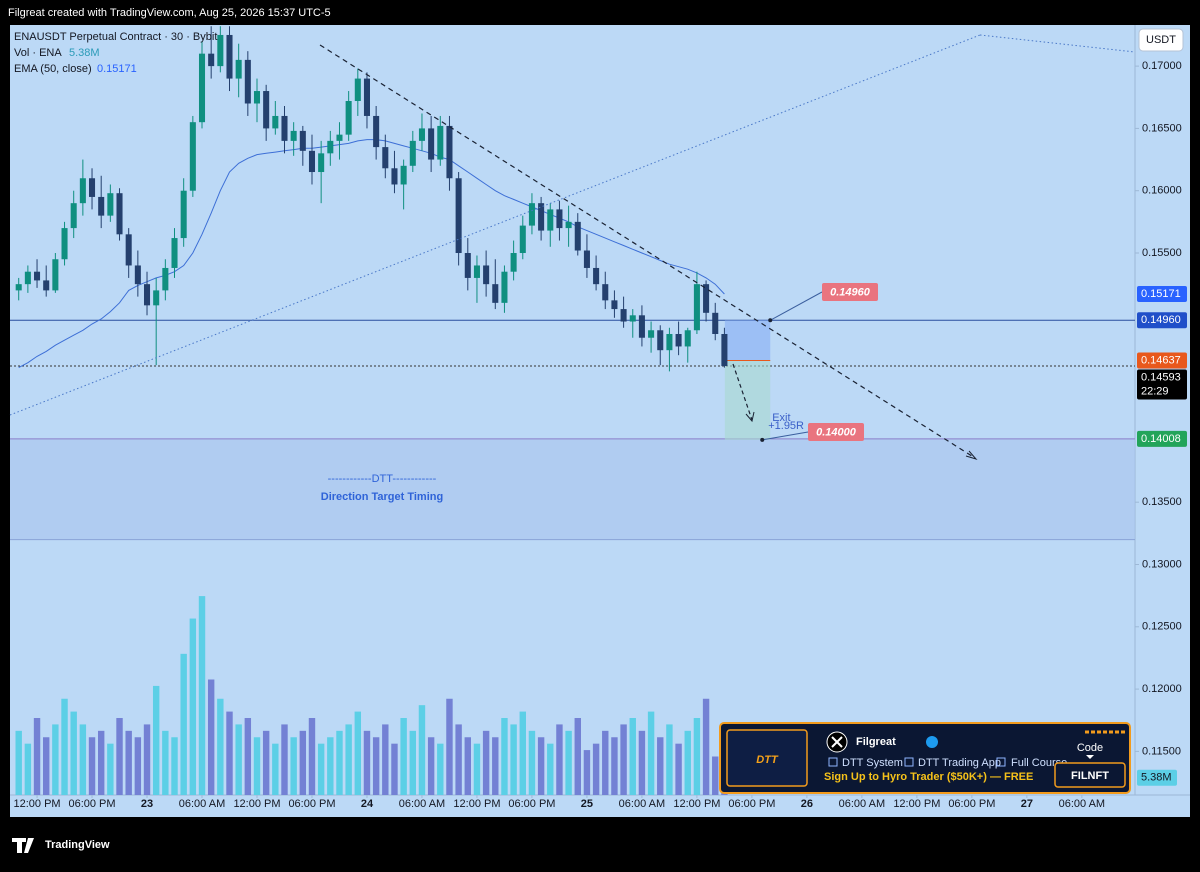  What do you see at coordinates (1027, 804) in the screenshot?
I see `x-tick-label: 27` at bounding box center [1027, 804].